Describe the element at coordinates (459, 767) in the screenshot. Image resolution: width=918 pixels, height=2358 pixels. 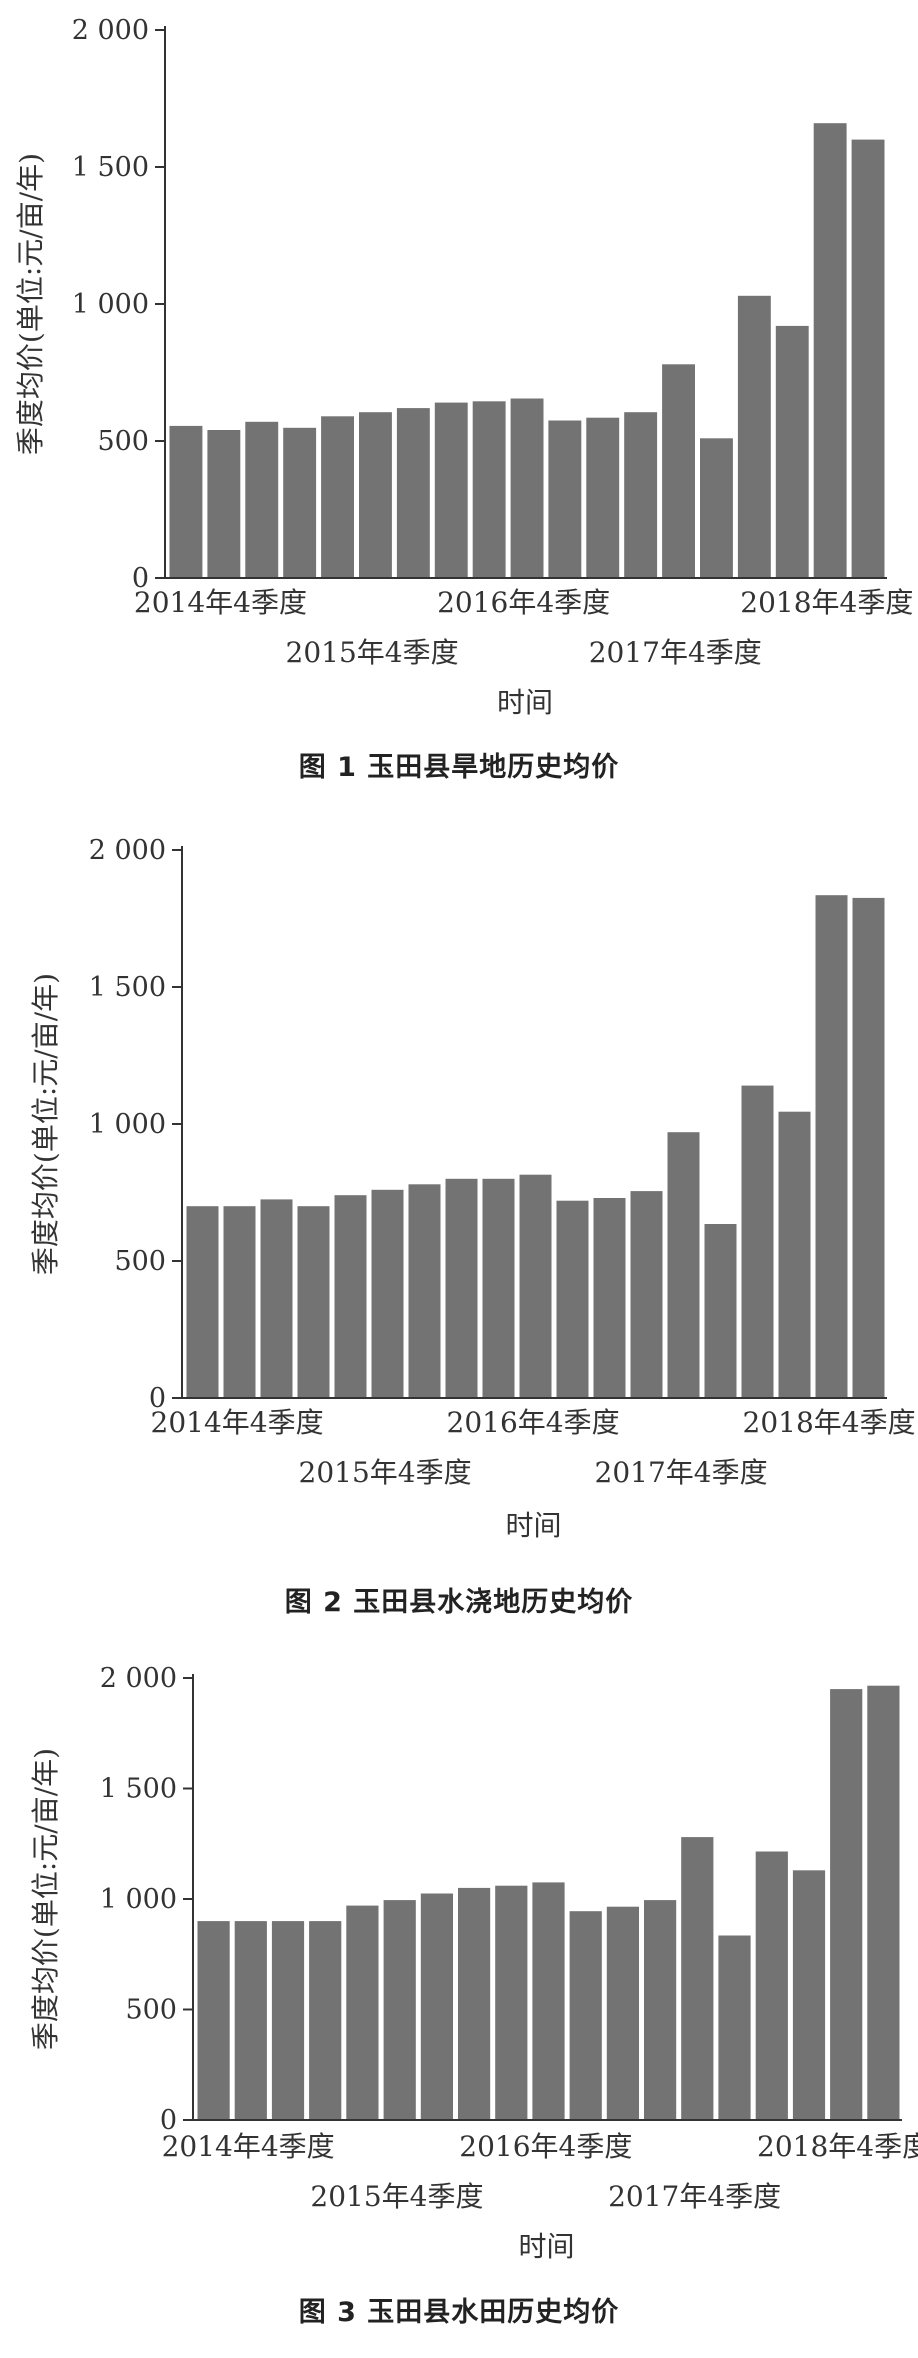
I see `figure-1-caption: 图 1 玉田县旱地历史均价` at that location.